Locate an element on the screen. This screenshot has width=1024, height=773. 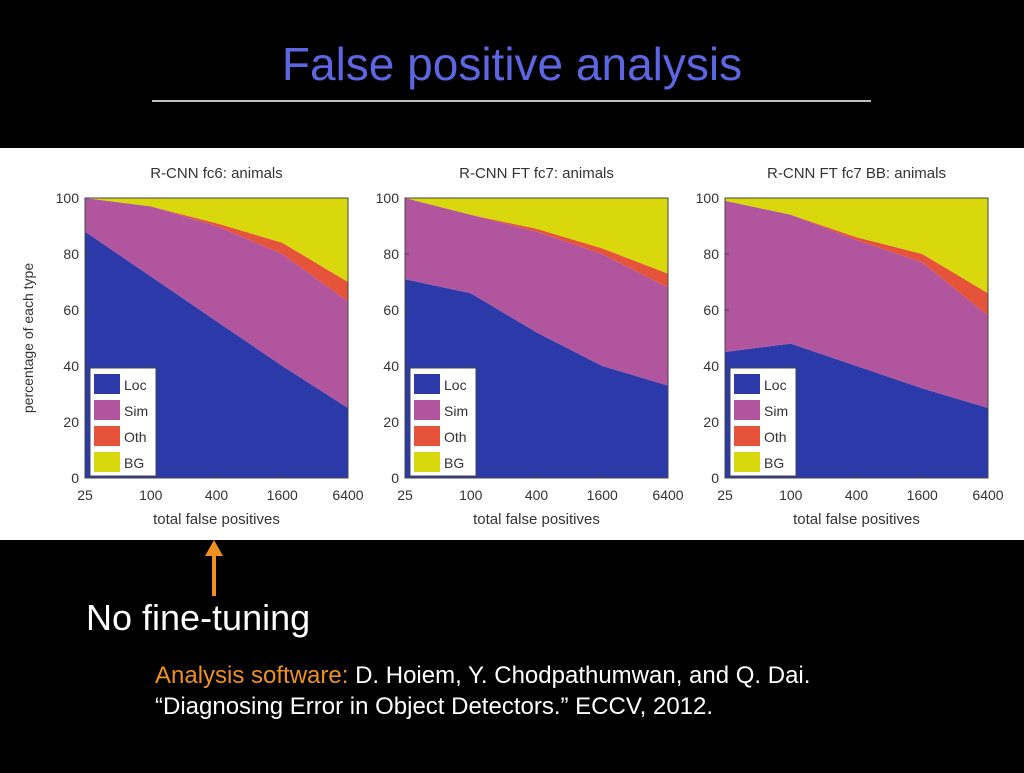
chart-title: R-CNN FT fc7: animals is located at coordinates (536, 173).